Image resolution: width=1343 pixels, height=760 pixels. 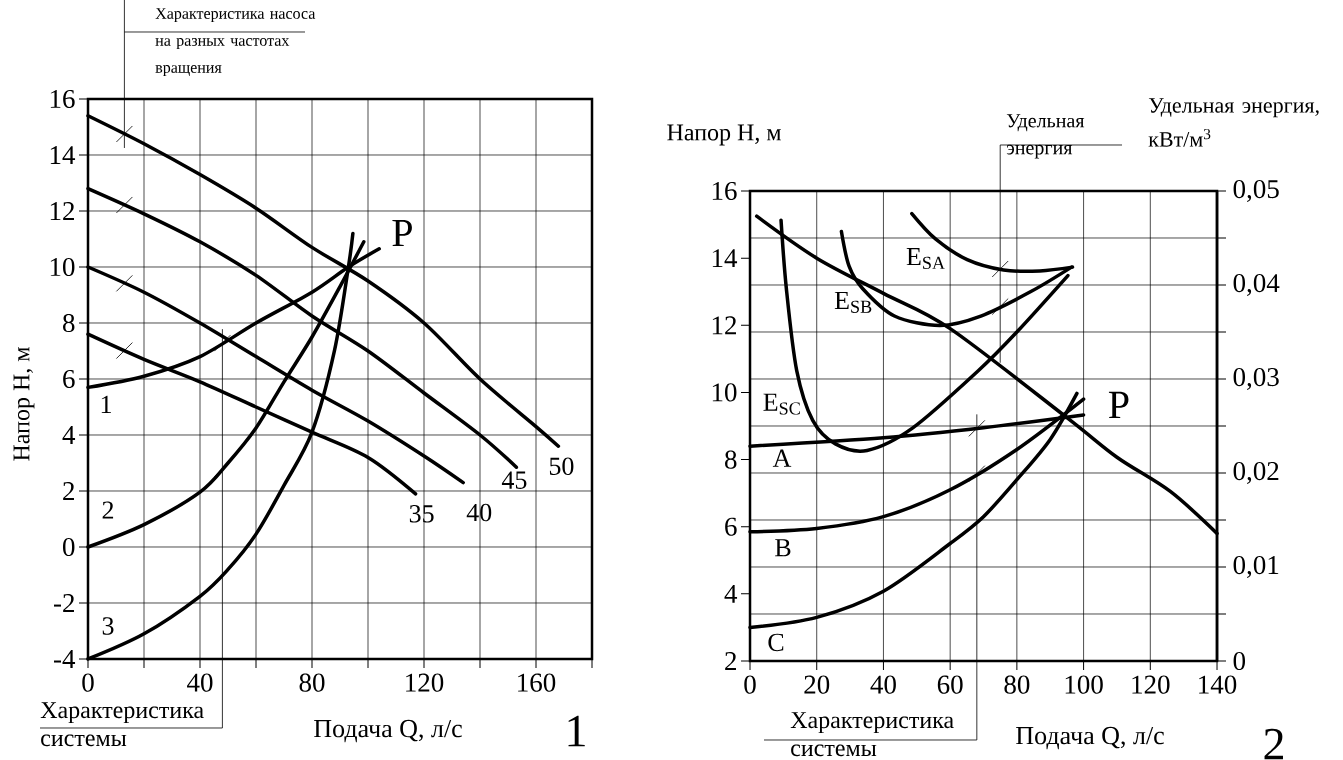 I want to click on x-tick-label: 140, so click(x=1218, y=684).